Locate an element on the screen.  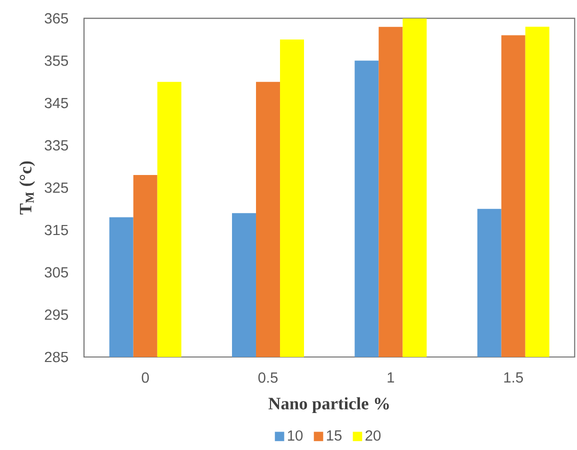
y-tick-label: 335 is located at coordinates (56, 145).